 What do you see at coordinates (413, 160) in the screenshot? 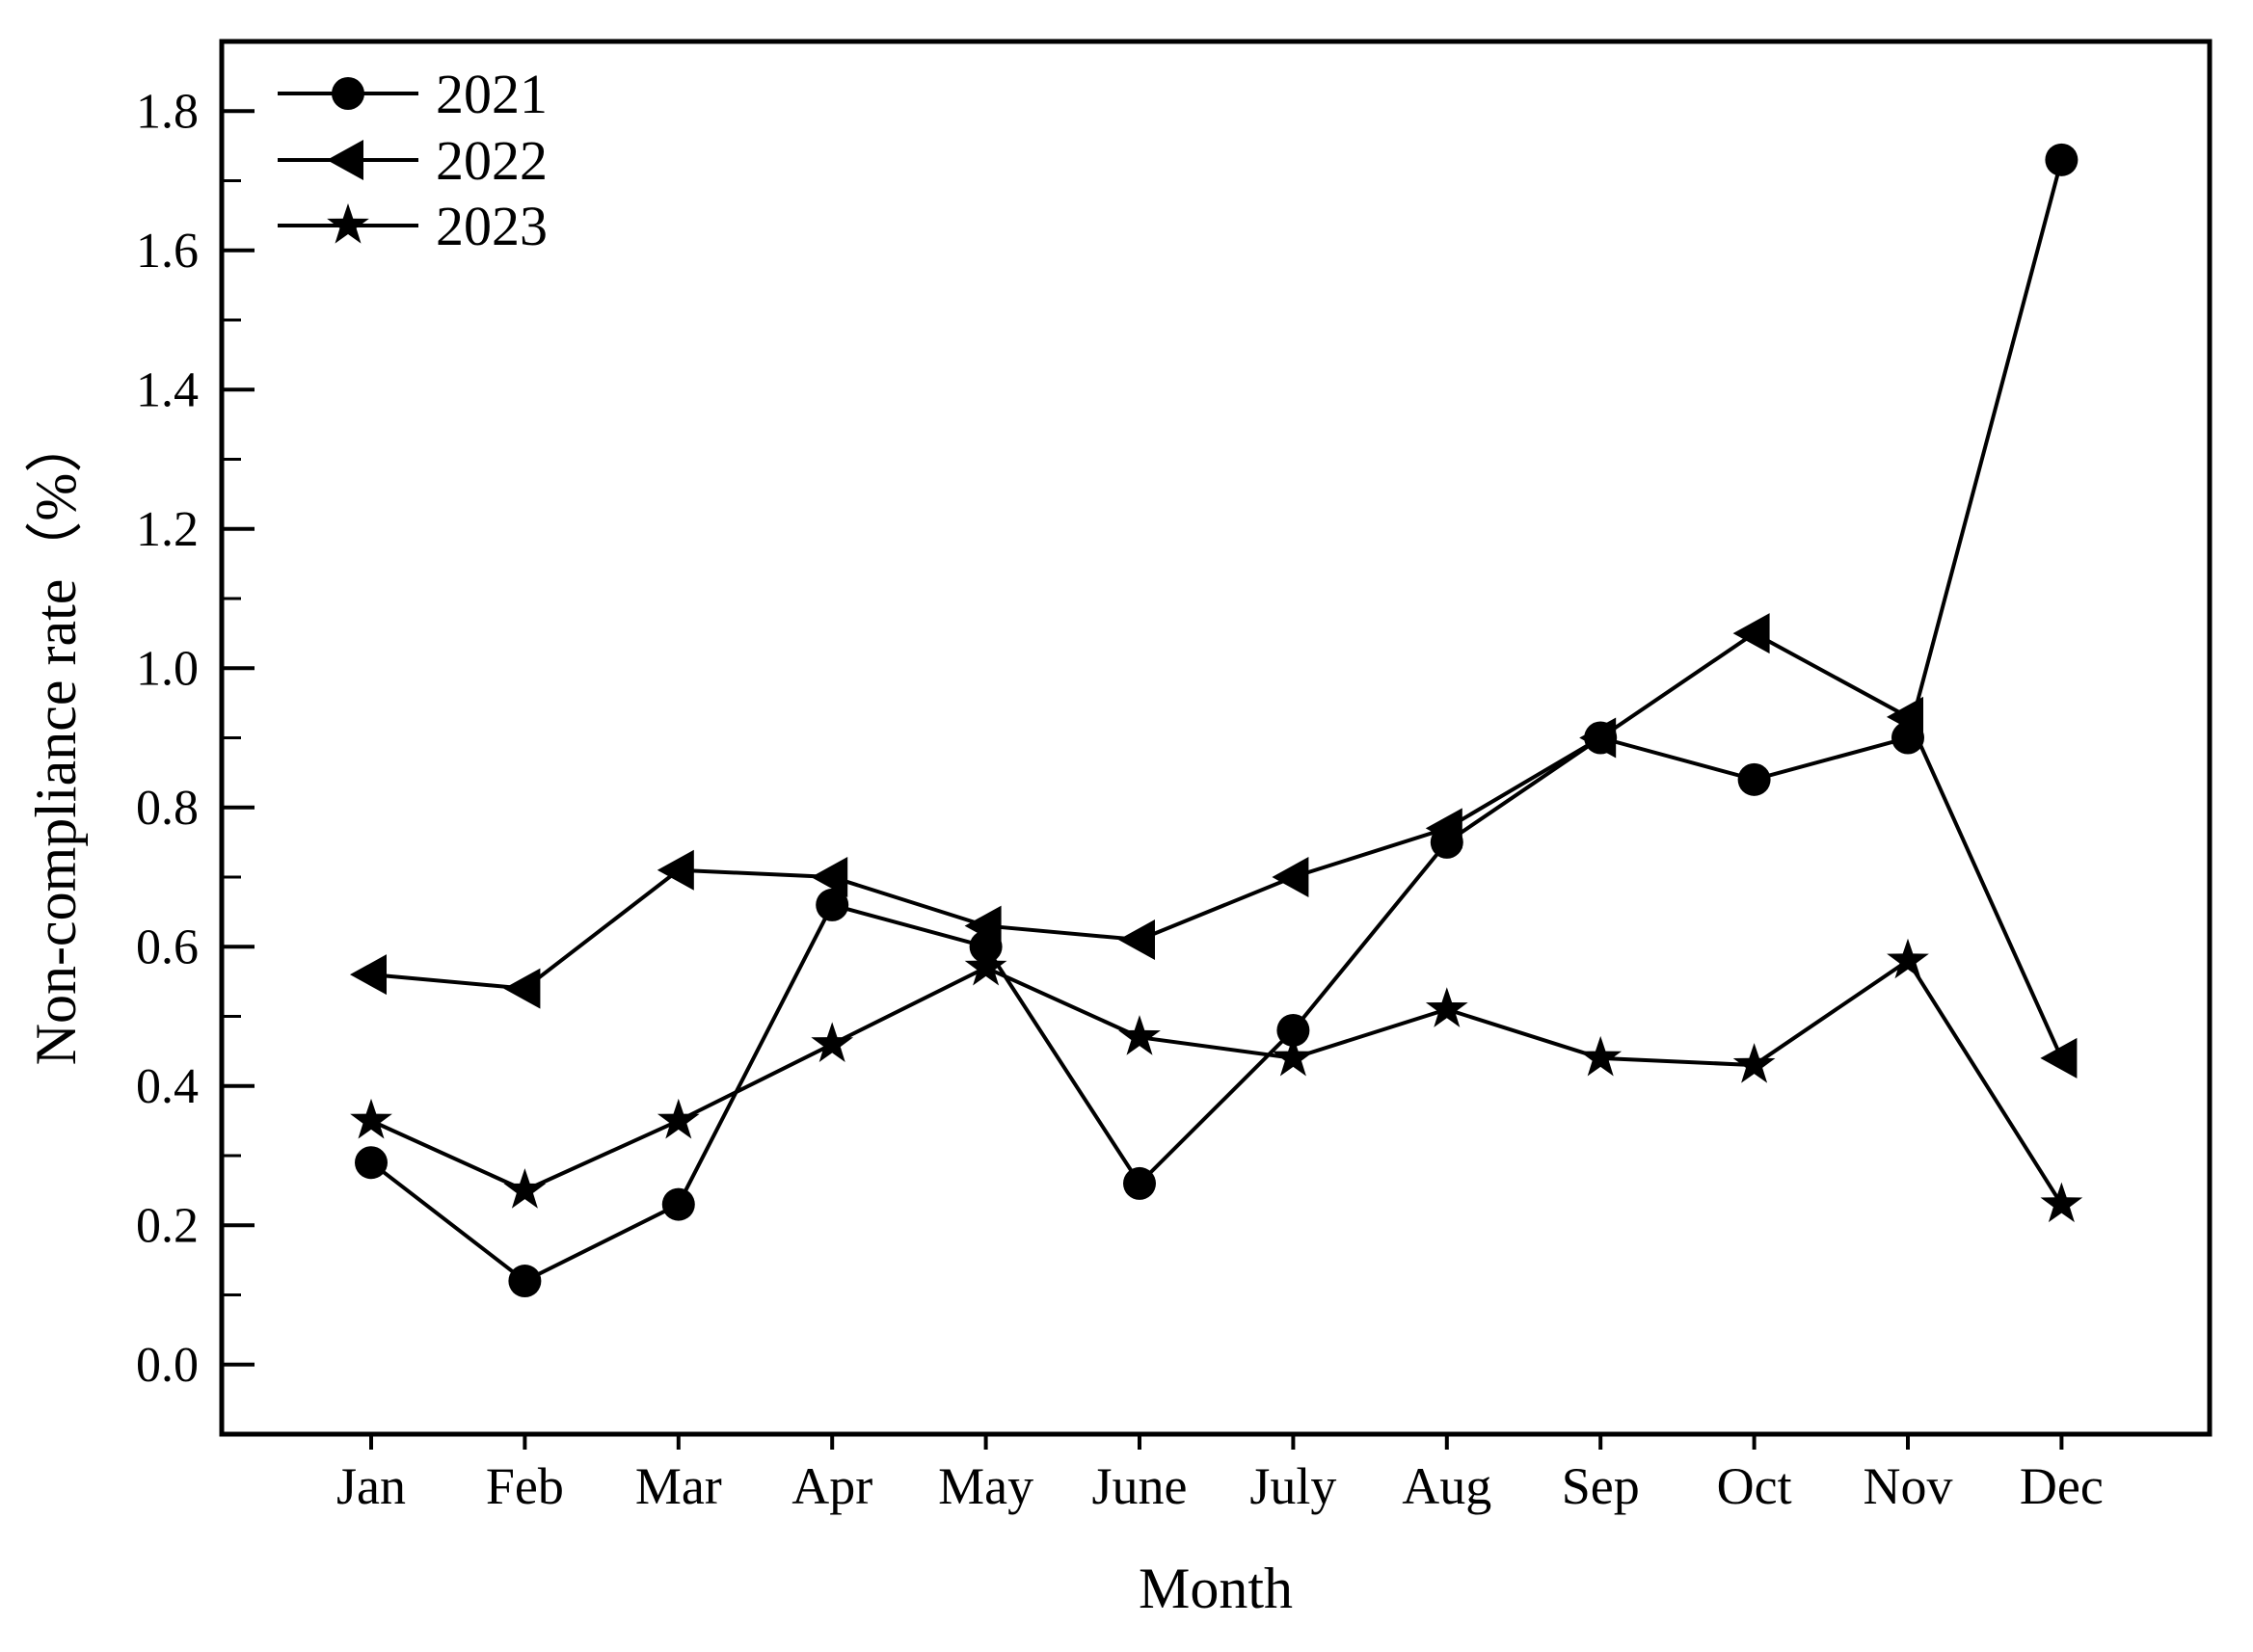
I see `legend-entry-2022: 2022` at bounding box center [413, 160].